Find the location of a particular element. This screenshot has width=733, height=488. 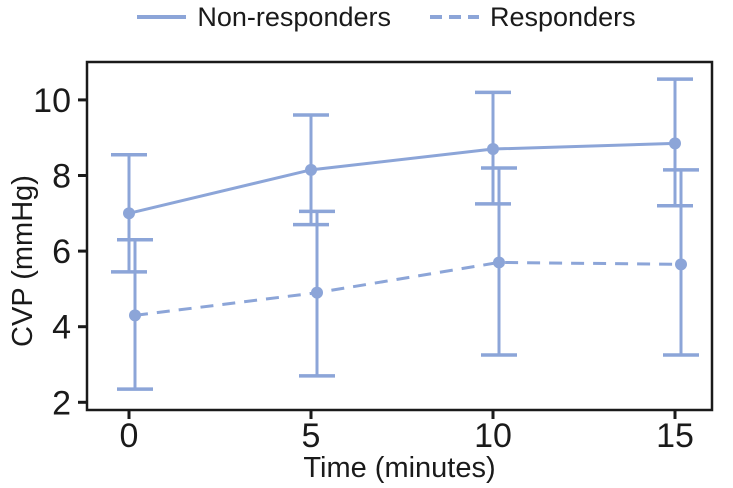

x-tick-label: 5 is located at coordinates (311, 436).